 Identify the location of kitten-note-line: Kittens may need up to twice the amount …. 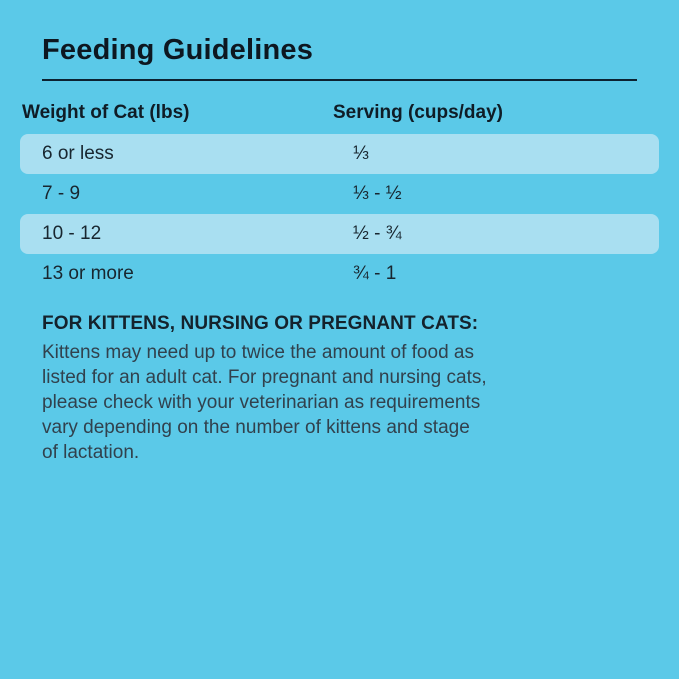
(258, 352).